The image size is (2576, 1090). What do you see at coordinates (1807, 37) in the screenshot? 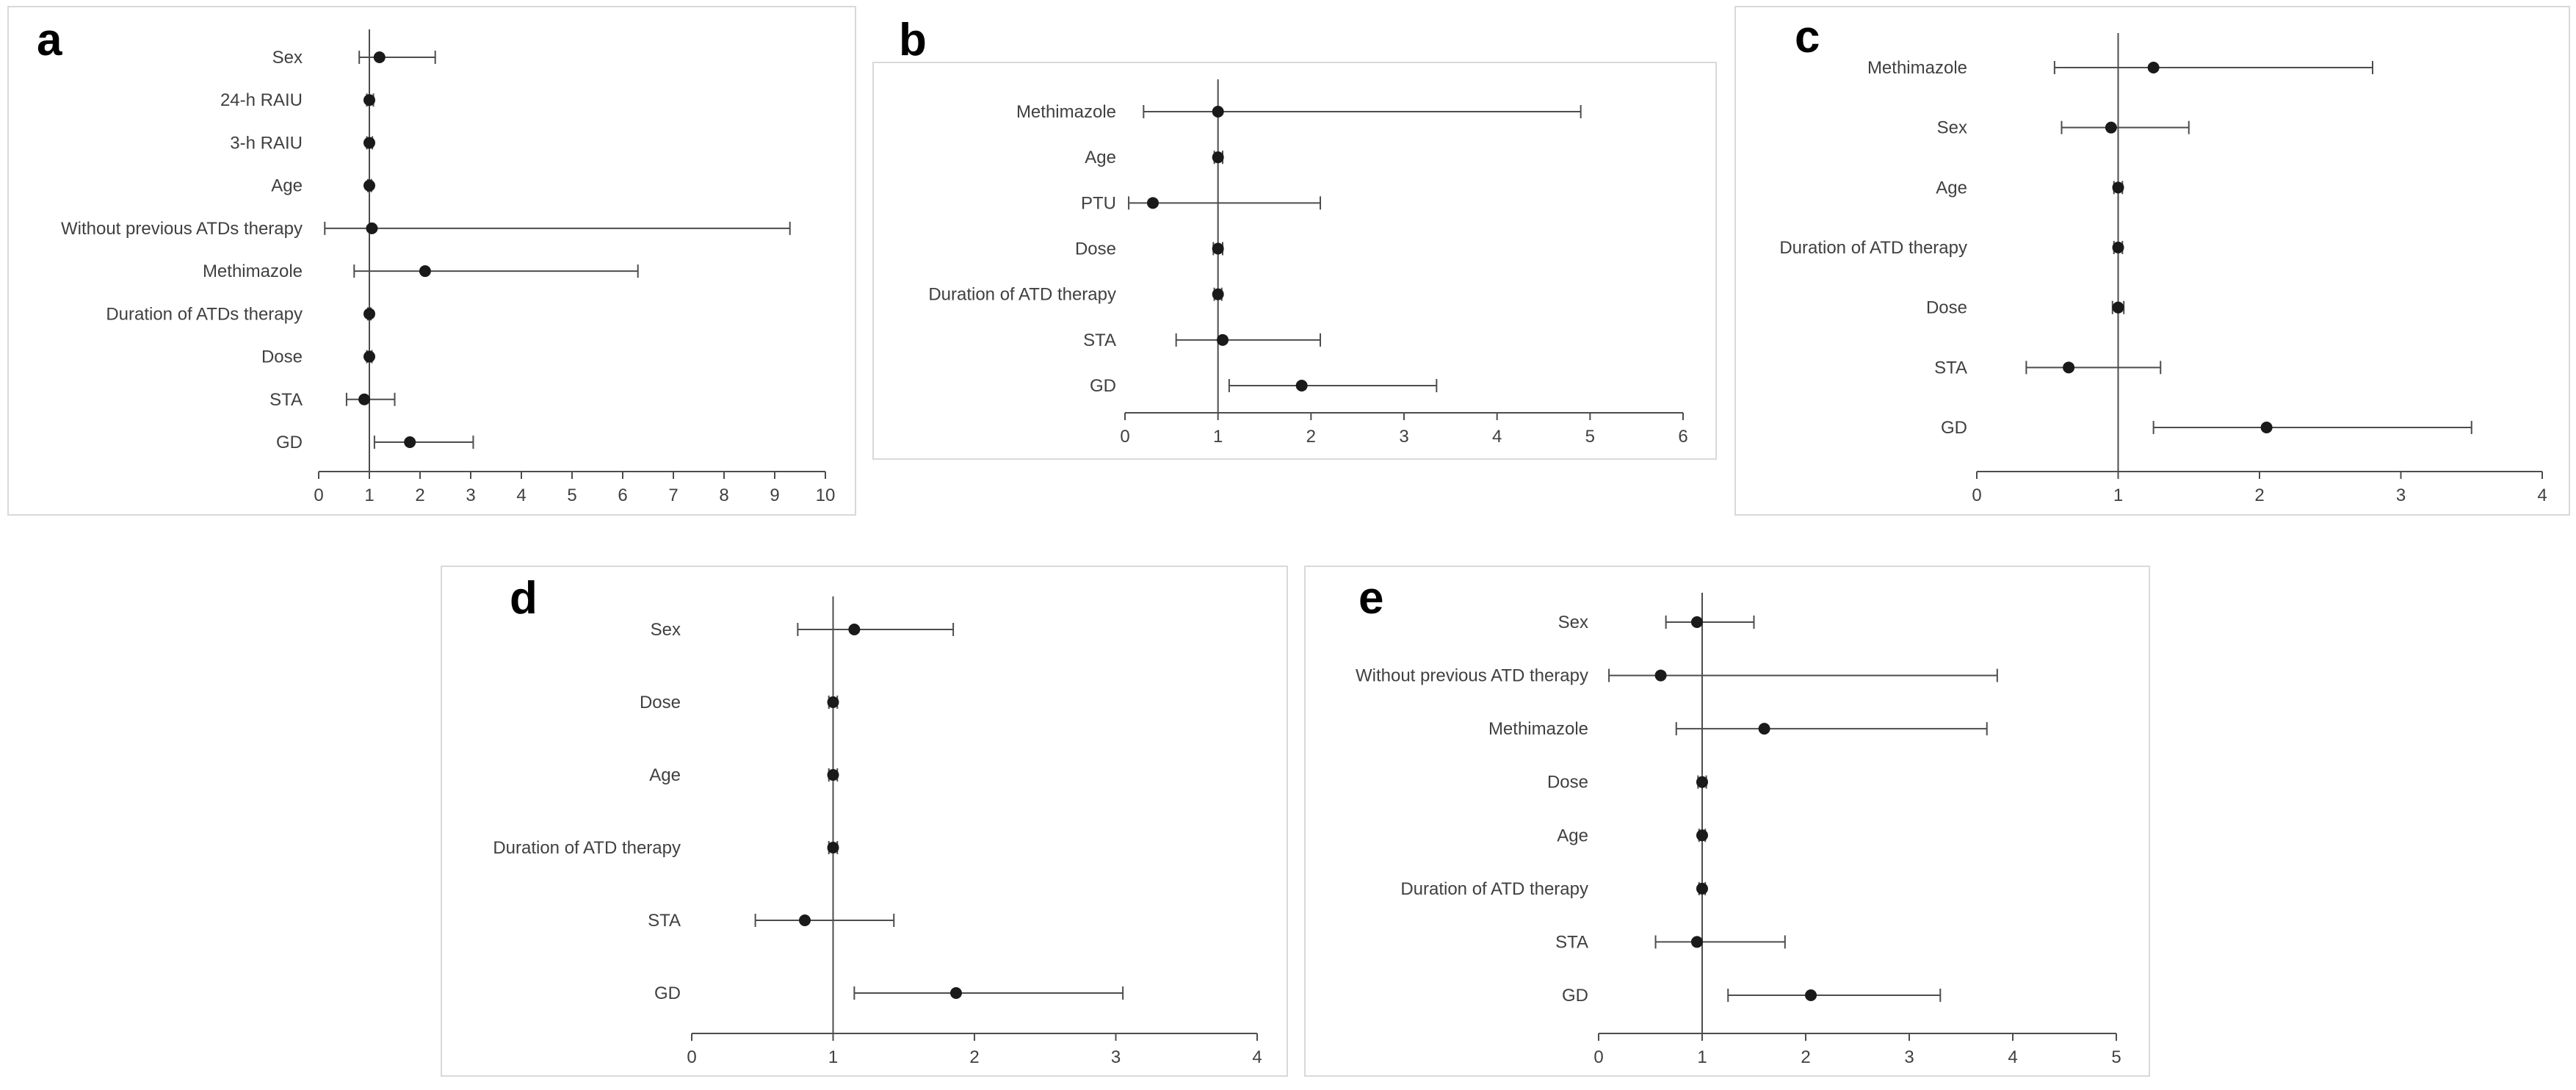
I see `panel-c-letter: c` at bounding box center [1807, 37].